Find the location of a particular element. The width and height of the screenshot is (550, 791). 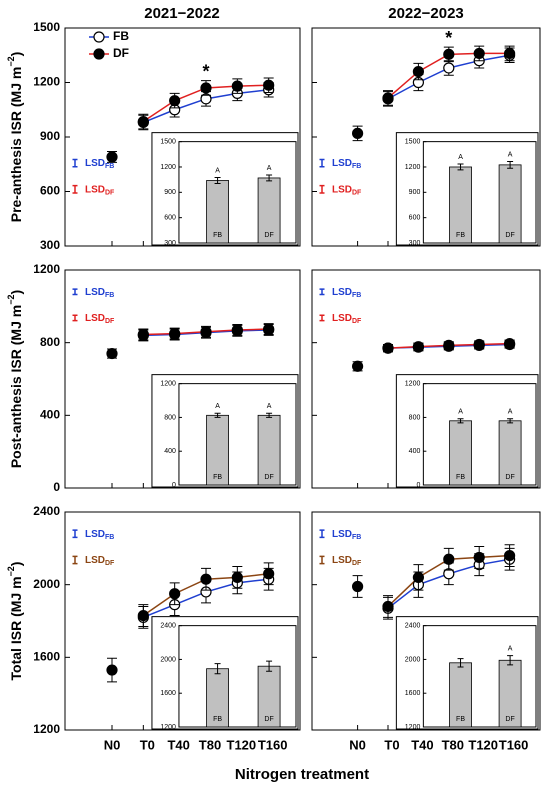

y-axis-label-text: Total ISR (MJ m is located at coordinates (16, 628).